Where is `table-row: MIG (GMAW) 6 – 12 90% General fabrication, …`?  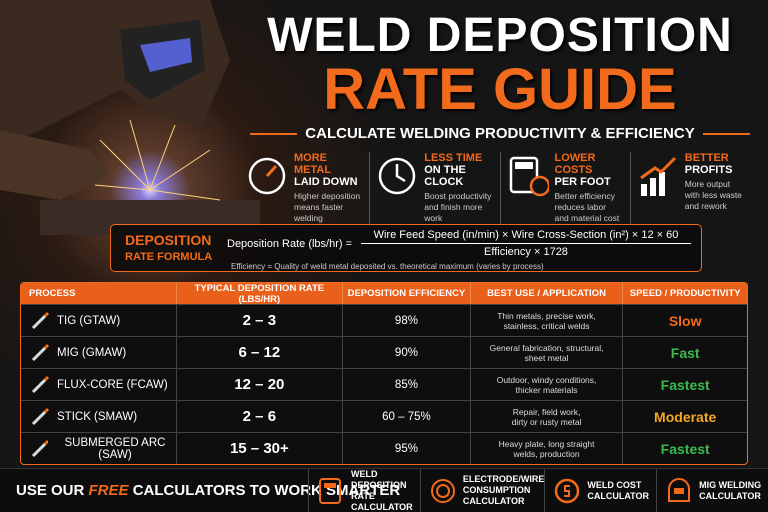
table-row: MIG (GMAW) 6 – 12 90% General fabrication, … is located at coordinates (384, 352).